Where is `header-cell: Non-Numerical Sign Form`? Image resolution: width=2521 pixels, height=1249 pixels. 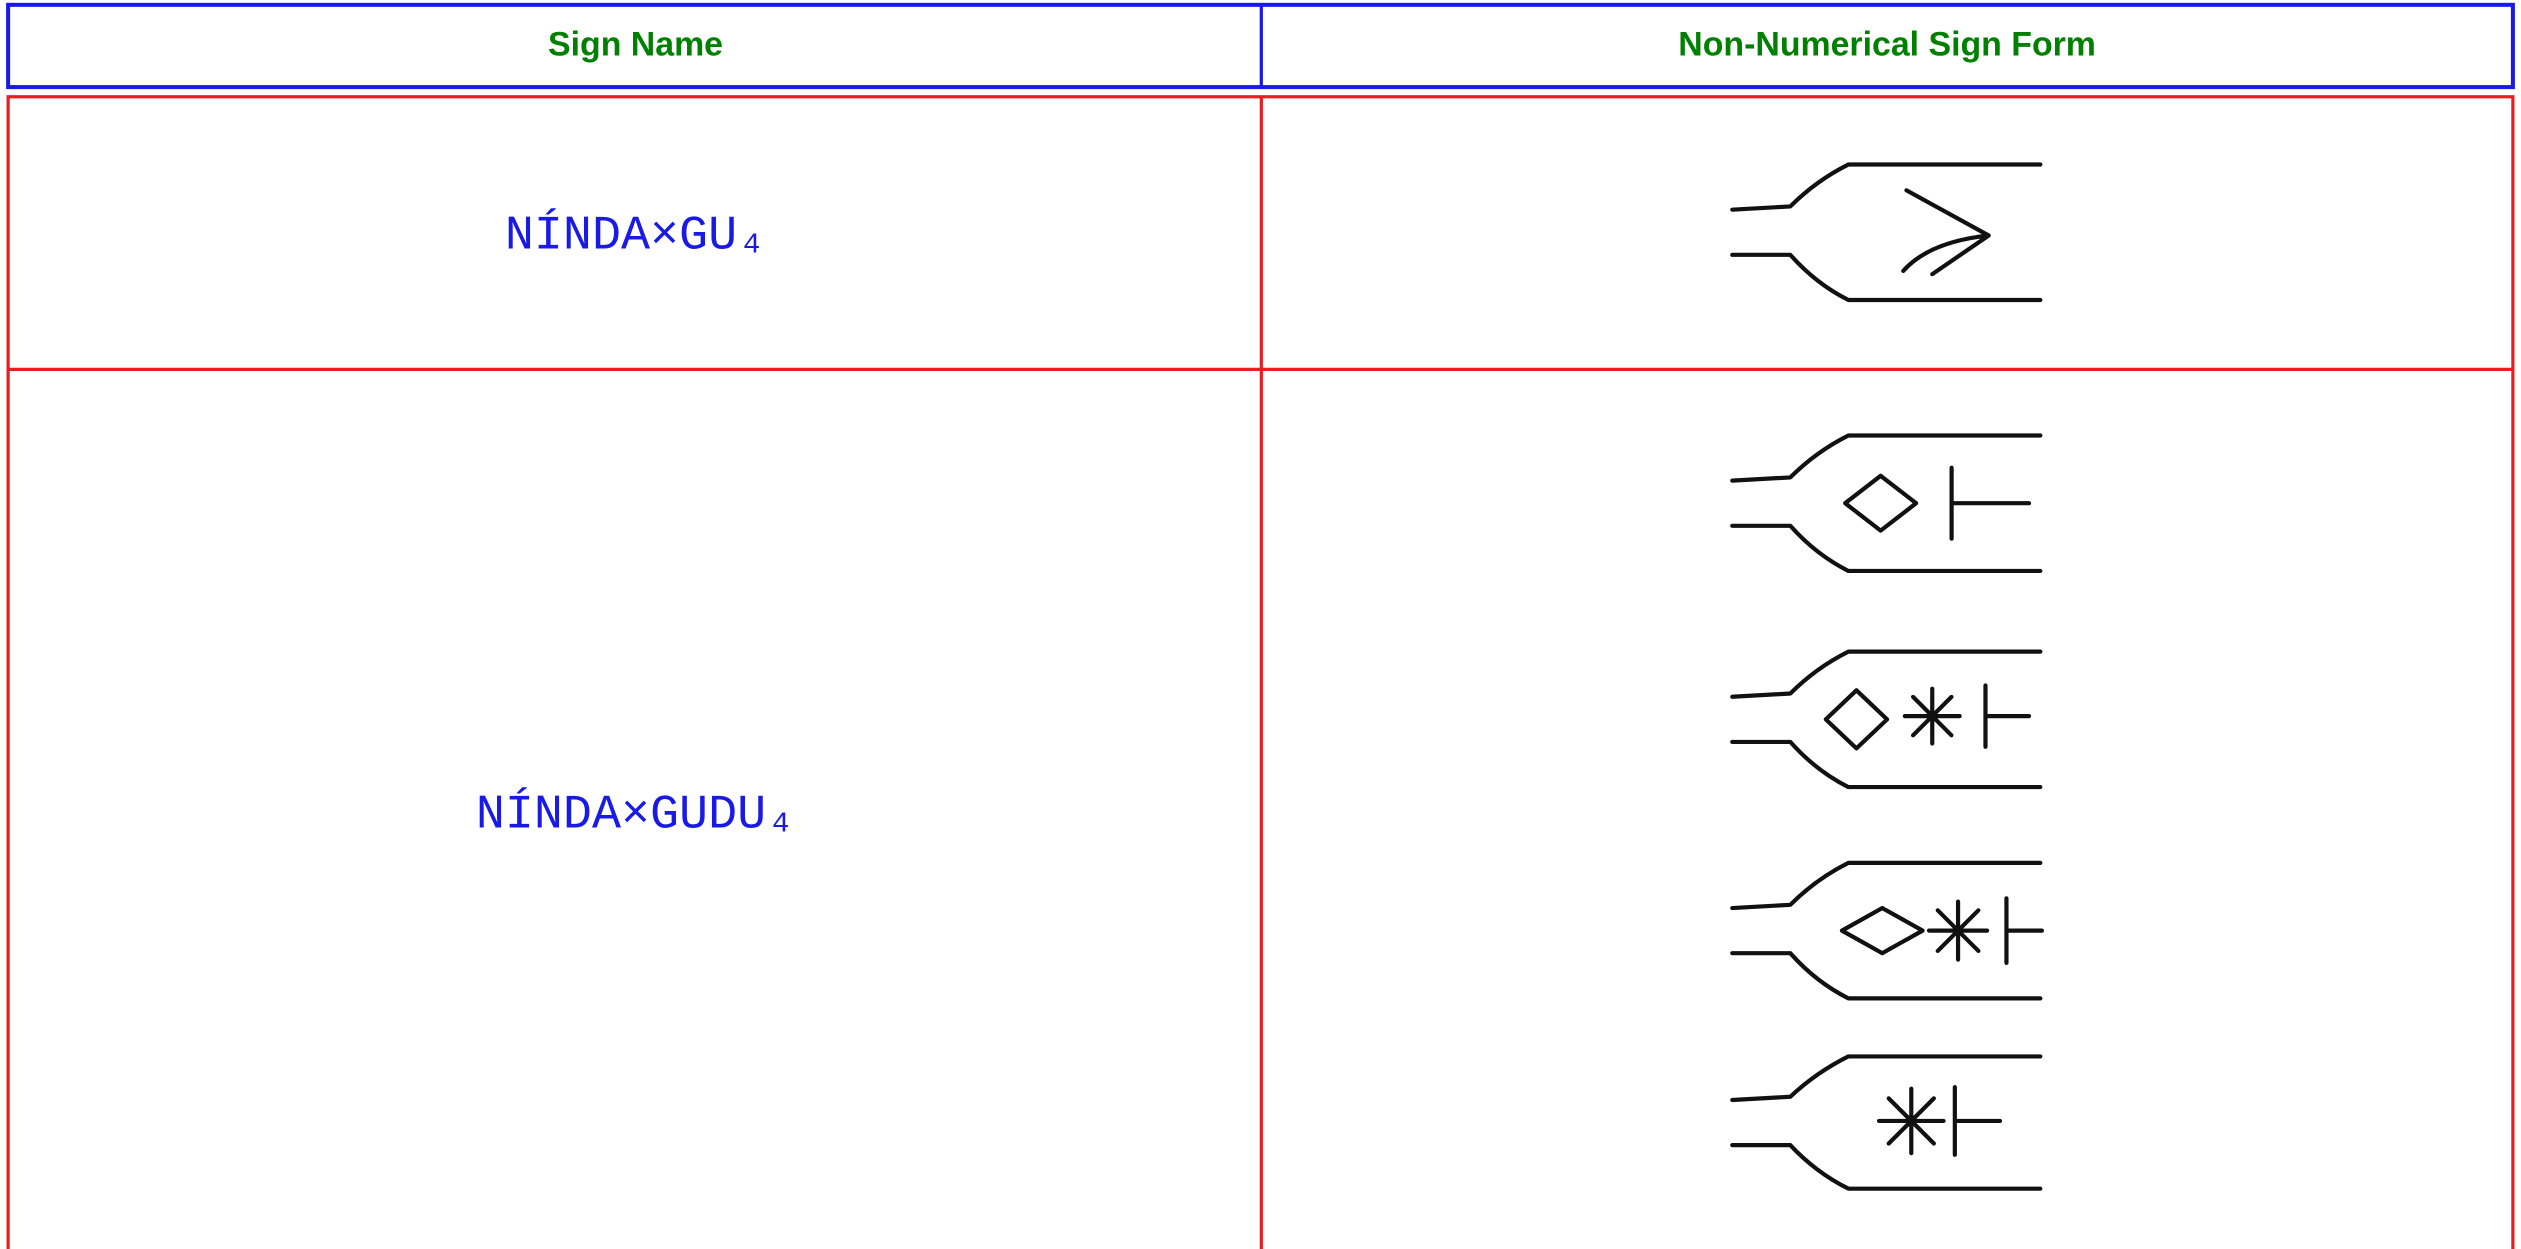 header-cell: Non-Numerical Sign Form is located at coordinates (1887, 45).